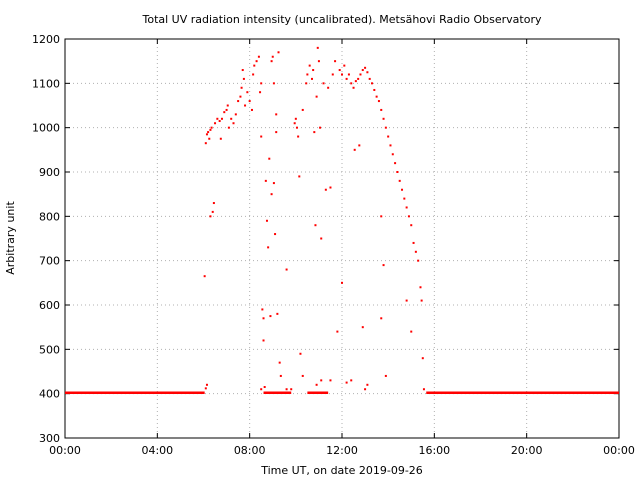 Image resolution: width=640 pixels, height=480 pixels. Describe the element at coordinates (49, 305) in the screenshot. I see `y-tick-label: 600` at that location.